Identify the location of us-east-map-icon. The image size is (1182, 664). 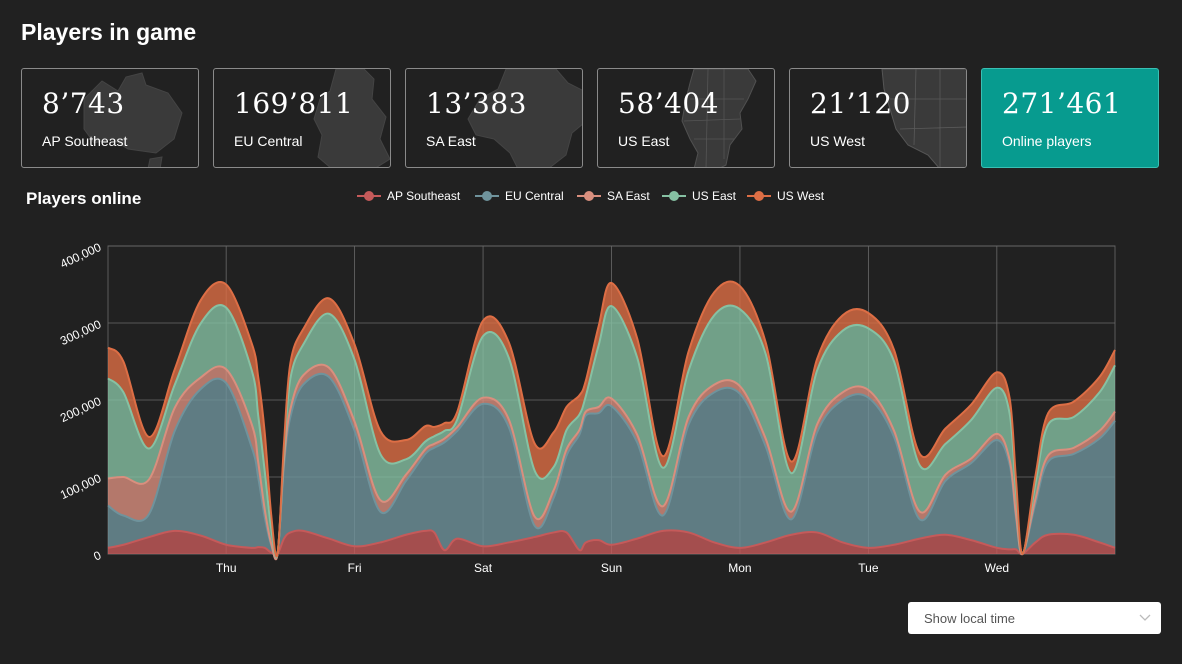
(719, 118).